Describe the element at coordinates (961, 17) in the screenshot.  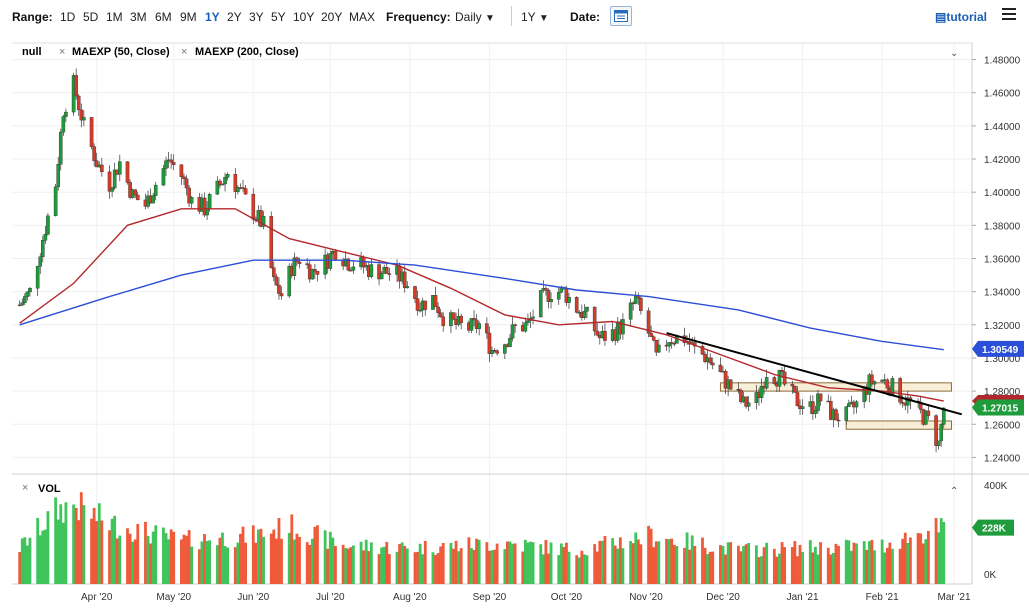
I see `tutorial-link: ▤tutorial` at that location.